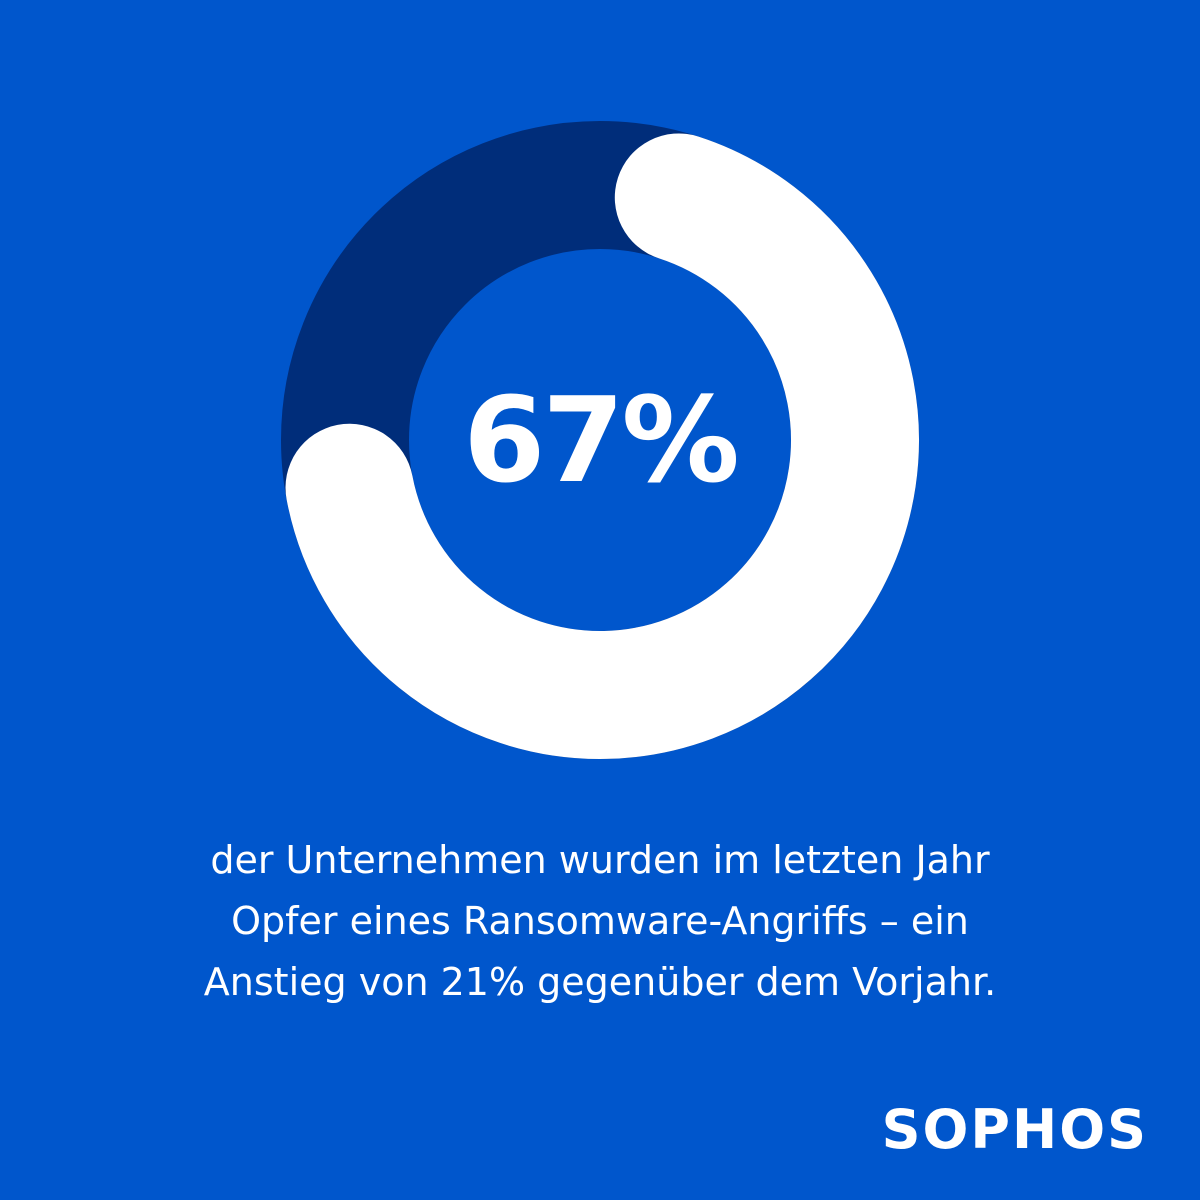 The image size is (1200, 1200). I want to click on donut-center-value: 67%, so click(601, 440).